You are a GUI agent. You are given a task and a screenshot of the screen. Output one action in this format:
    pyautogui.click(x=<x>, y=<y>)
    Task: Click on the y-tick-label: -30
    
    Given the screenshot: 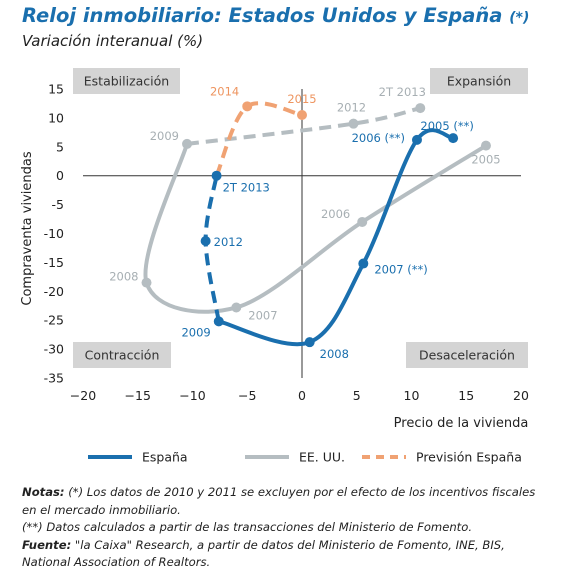 What is the action you would take?
    pyautogui.click(x=54, y=349)
    